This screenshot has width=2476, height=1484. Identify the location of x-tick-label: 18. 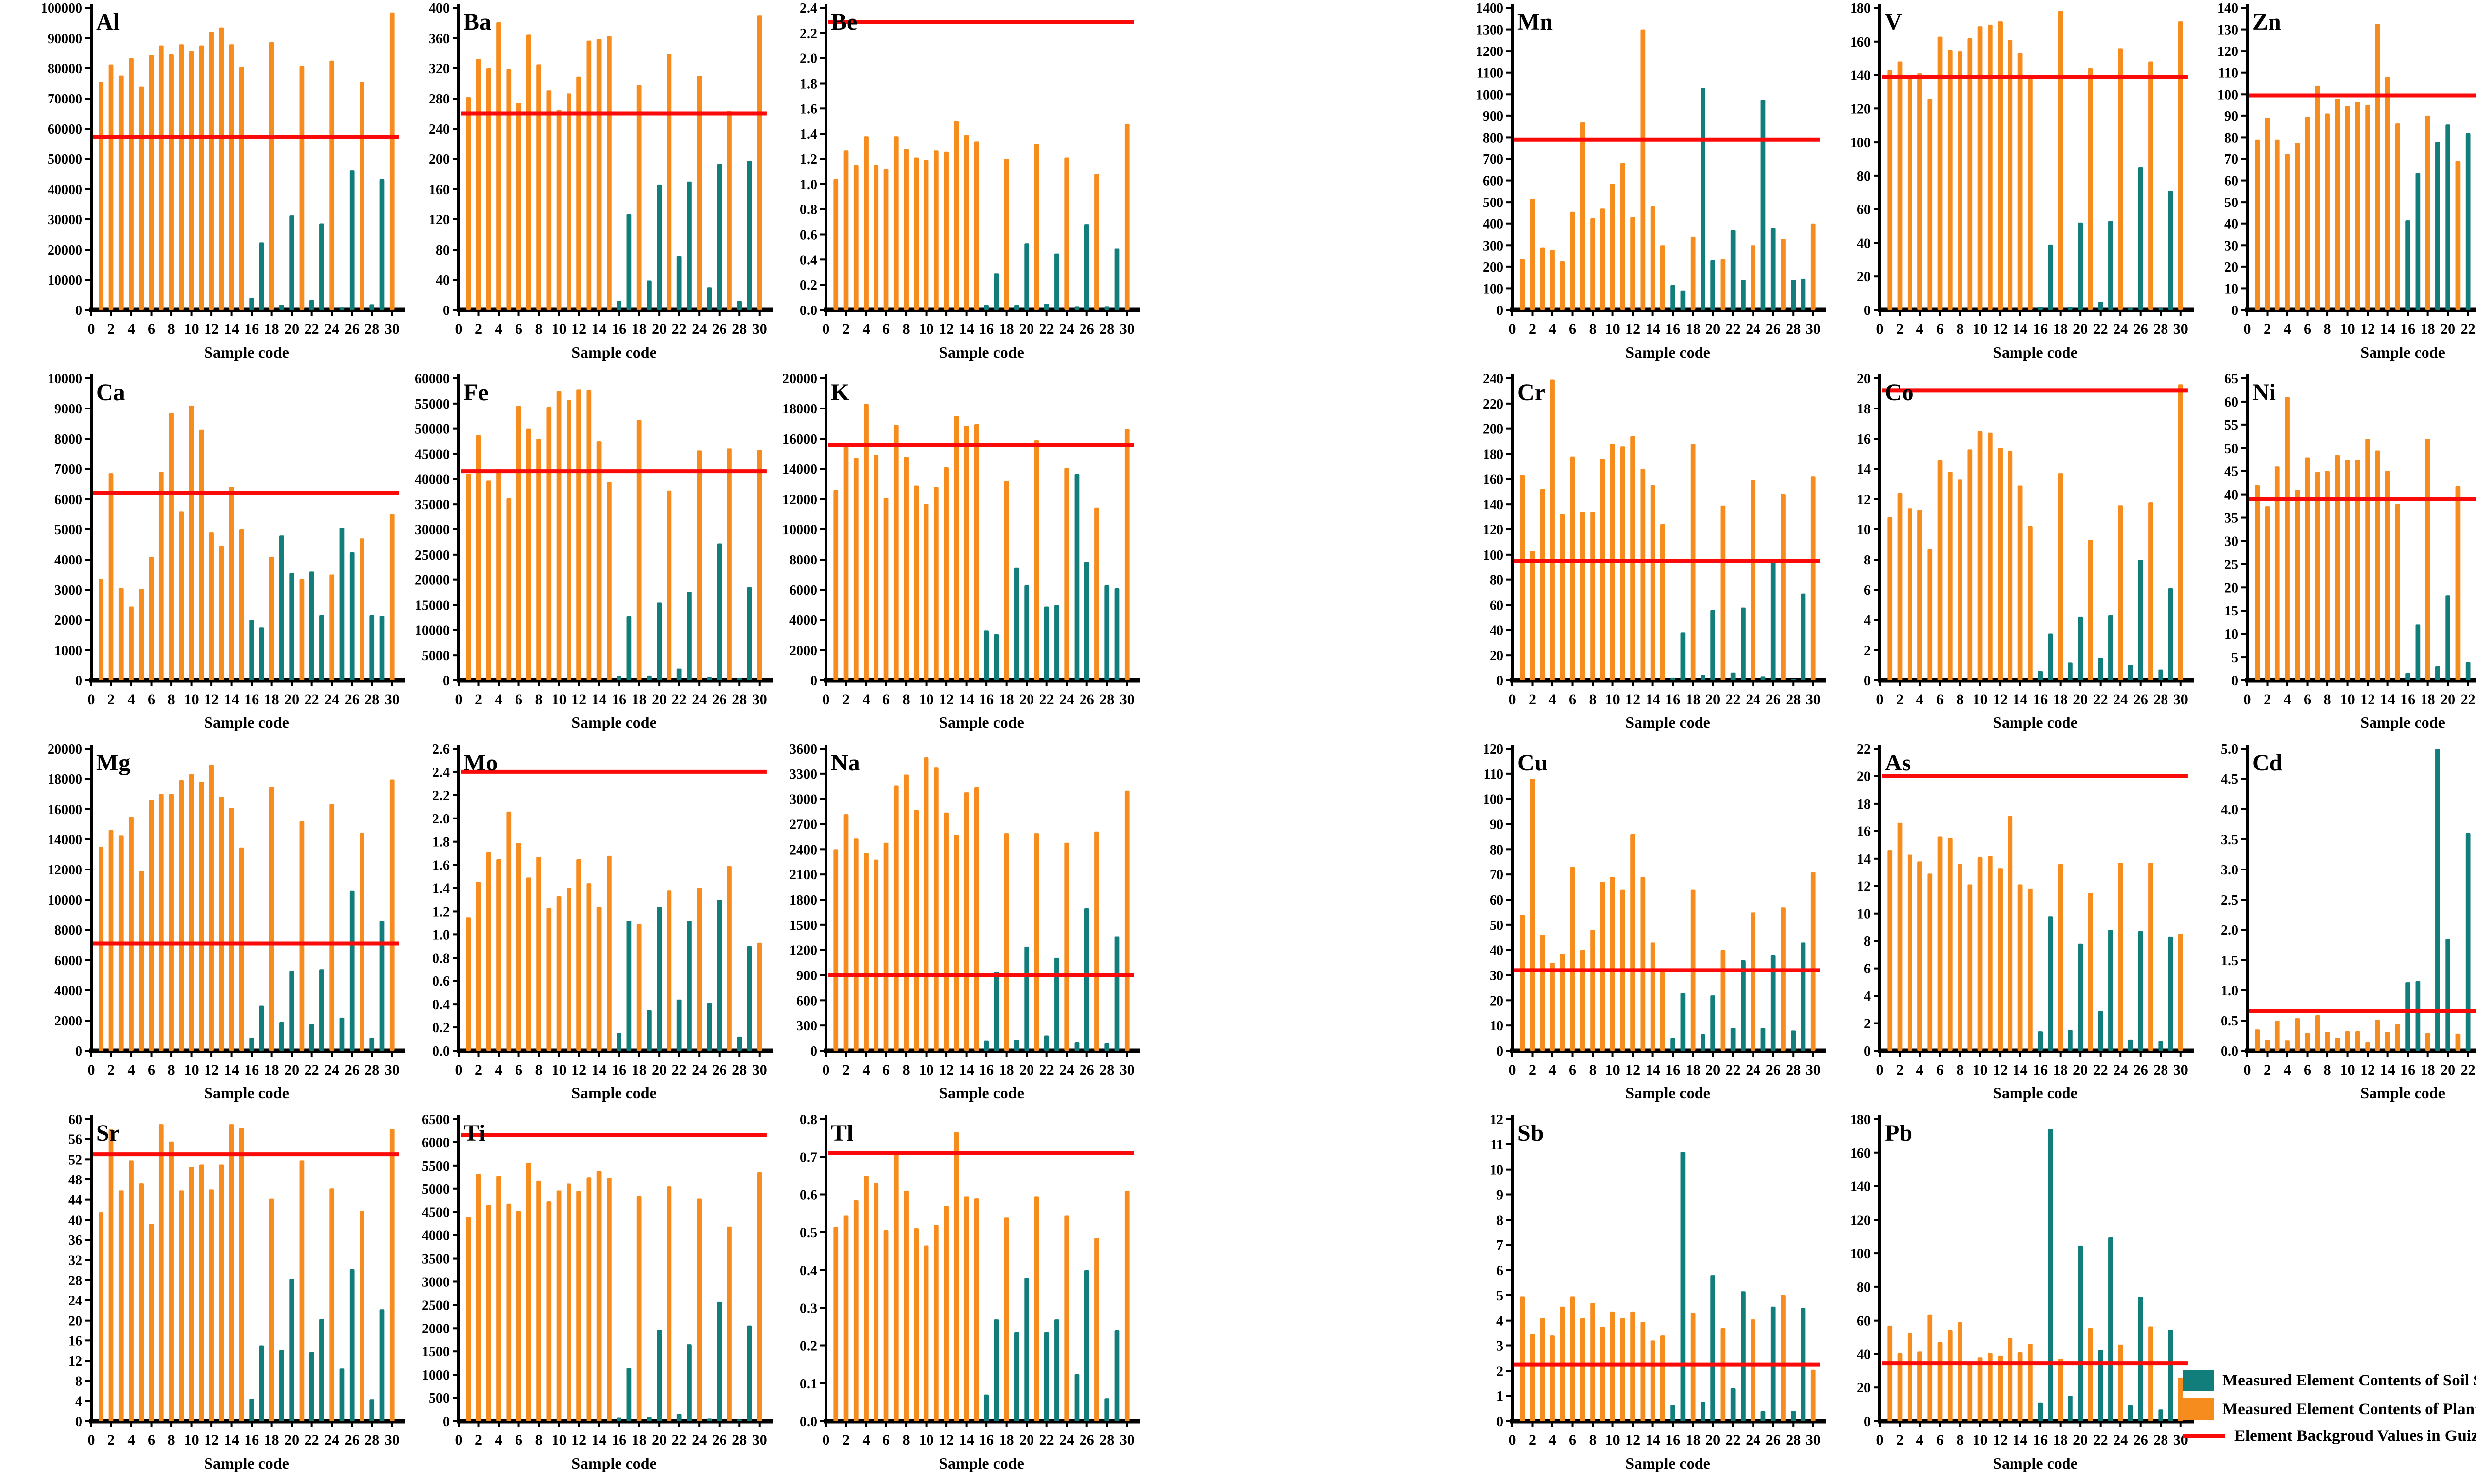
(639, 1440).